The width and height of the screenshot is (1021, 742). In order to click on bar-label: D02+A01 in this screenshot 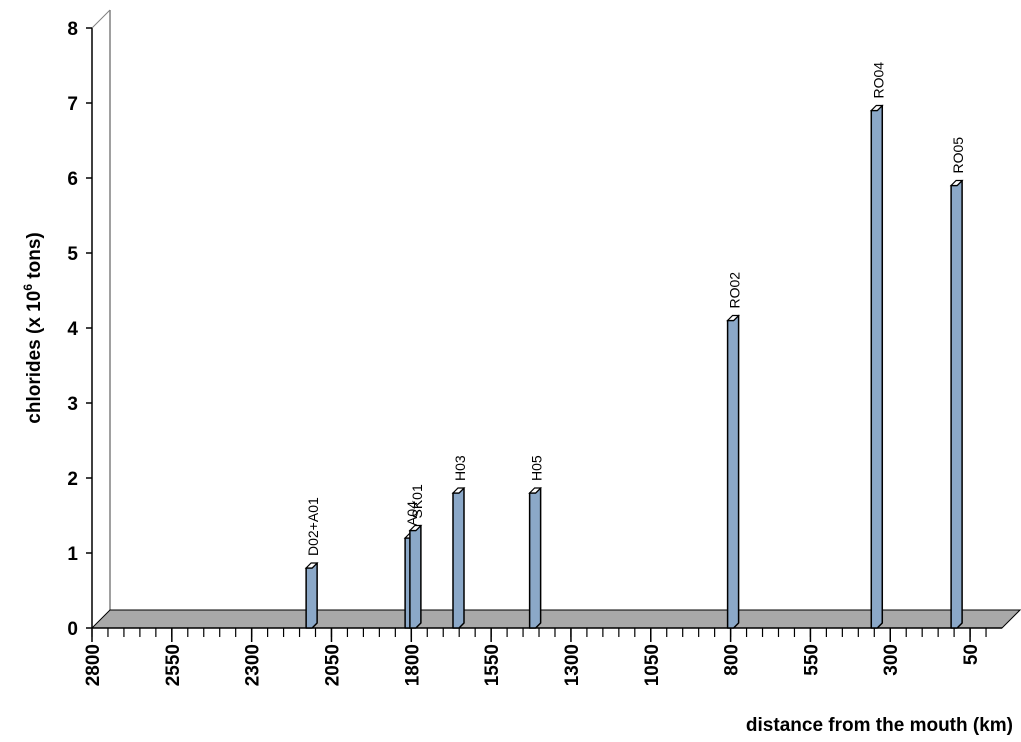, I will do `click(313, 526)`.